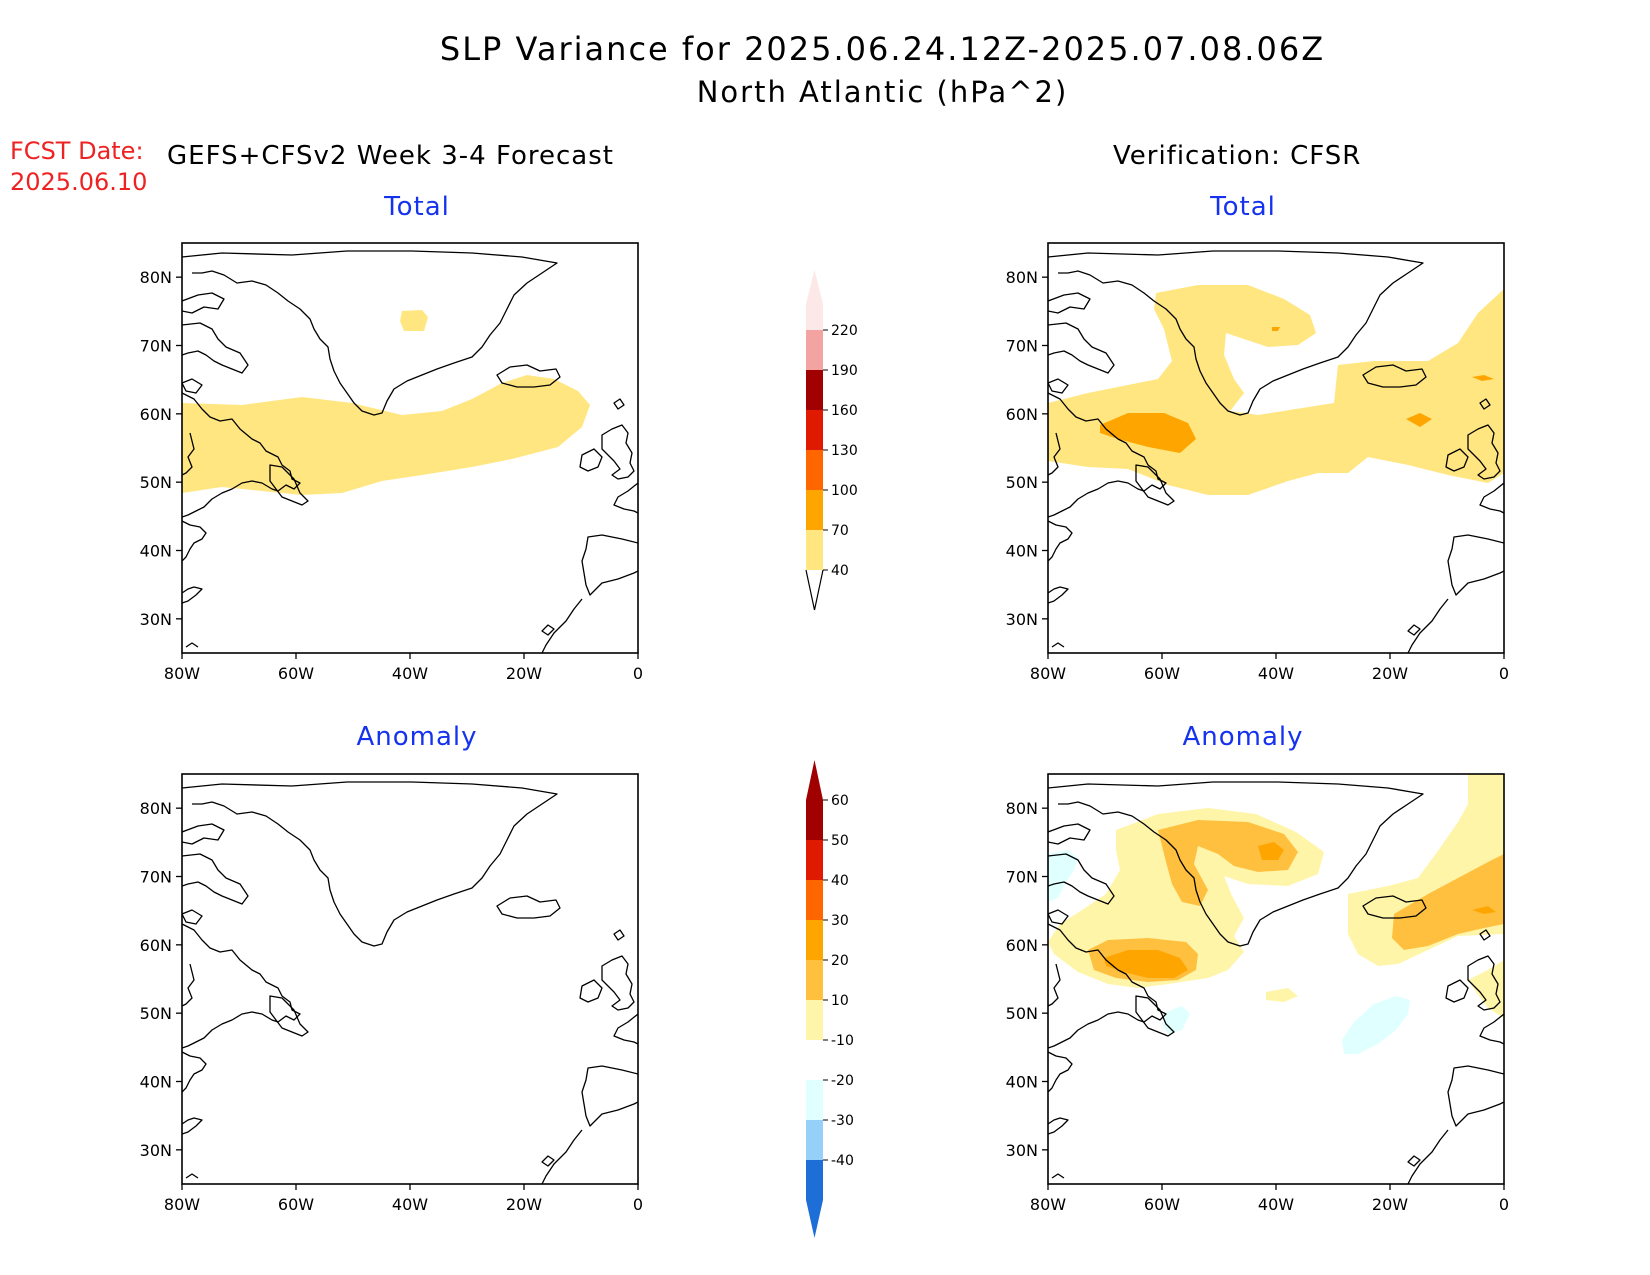 The image size is (1650, 1275). What do you see at coordinates (842, 1161) in the screenshot?
I see `colorbar-anomaly-label: -40` at bounding box center [842, 1161].